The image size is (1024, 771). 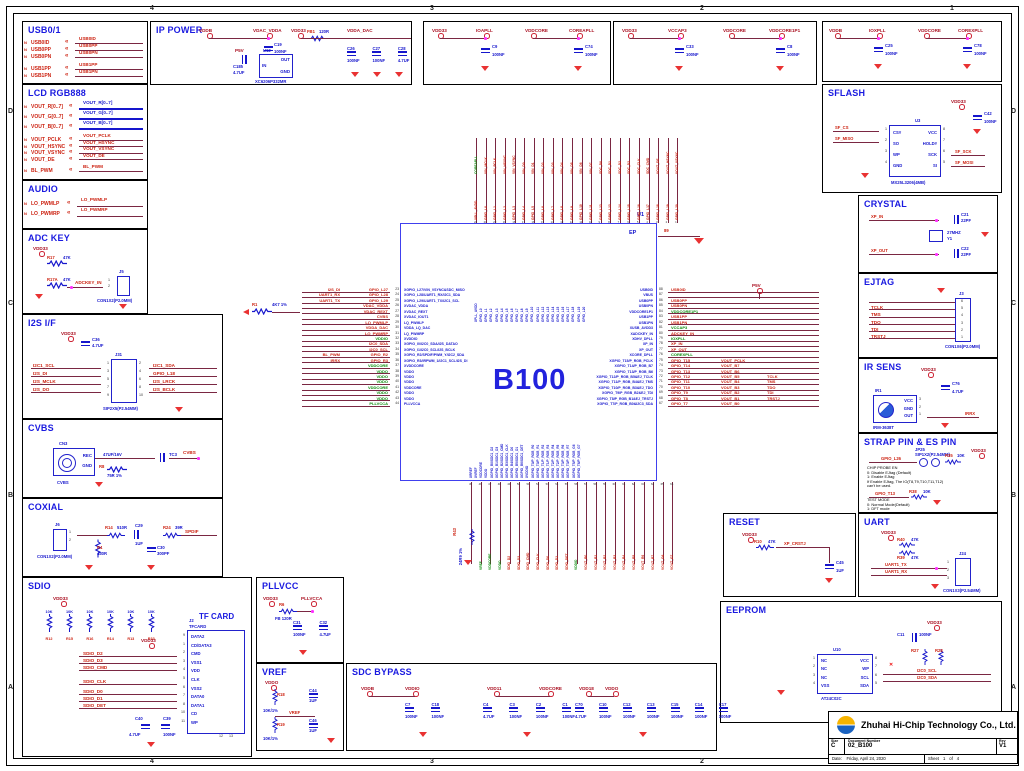 What do you see at coordinates (547, 484) in the screenshot?
I see `pin-number: 53` at bounding box center [547, 484].